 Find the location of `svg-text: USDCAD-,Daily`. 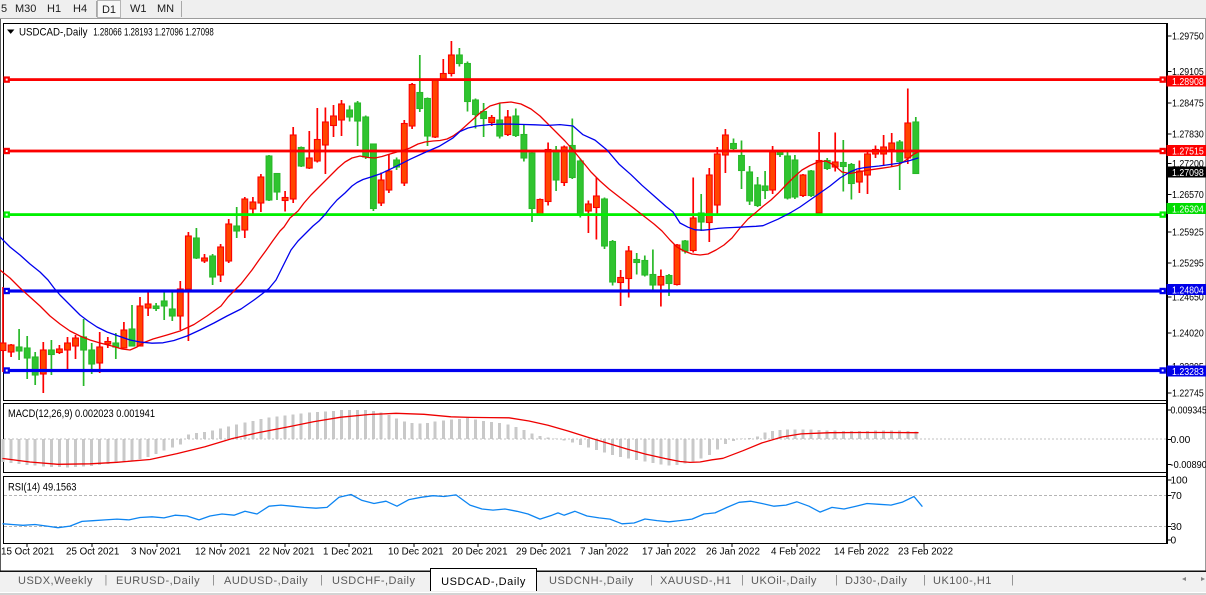

svg-text: USDCAD-,Daily is located at coordinates (53, 32).